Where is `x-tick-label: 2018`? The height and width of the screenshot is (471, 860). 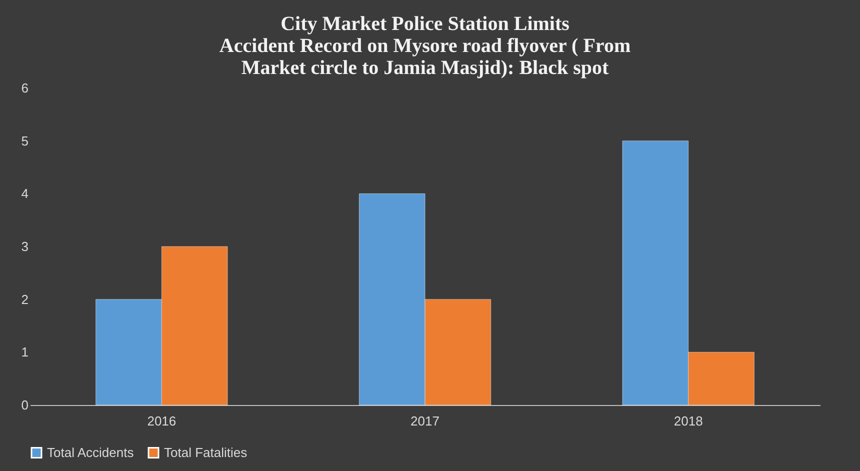
x-tick-label: 2018 is located at coordinates (688, 421).